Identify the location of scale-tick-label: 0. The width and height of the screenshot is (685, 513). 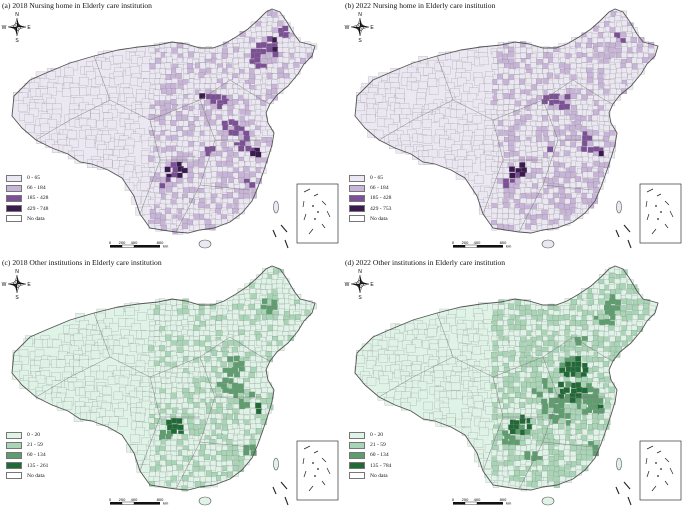
(453, 499).